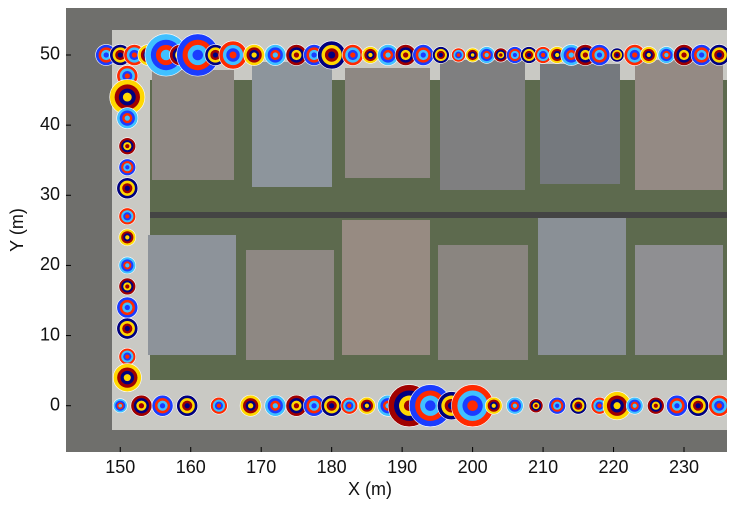 The image size is (730, 507). Describe the element at coordinates (684, 467) in the screenshot. I see `x-tick-label: 230` at that location.